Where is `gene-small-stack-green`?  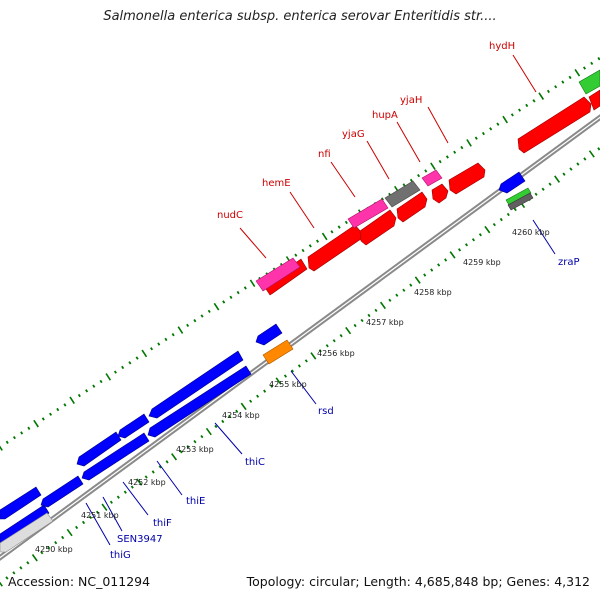 gene-small-stack-green is located at coordinates (518, 196).